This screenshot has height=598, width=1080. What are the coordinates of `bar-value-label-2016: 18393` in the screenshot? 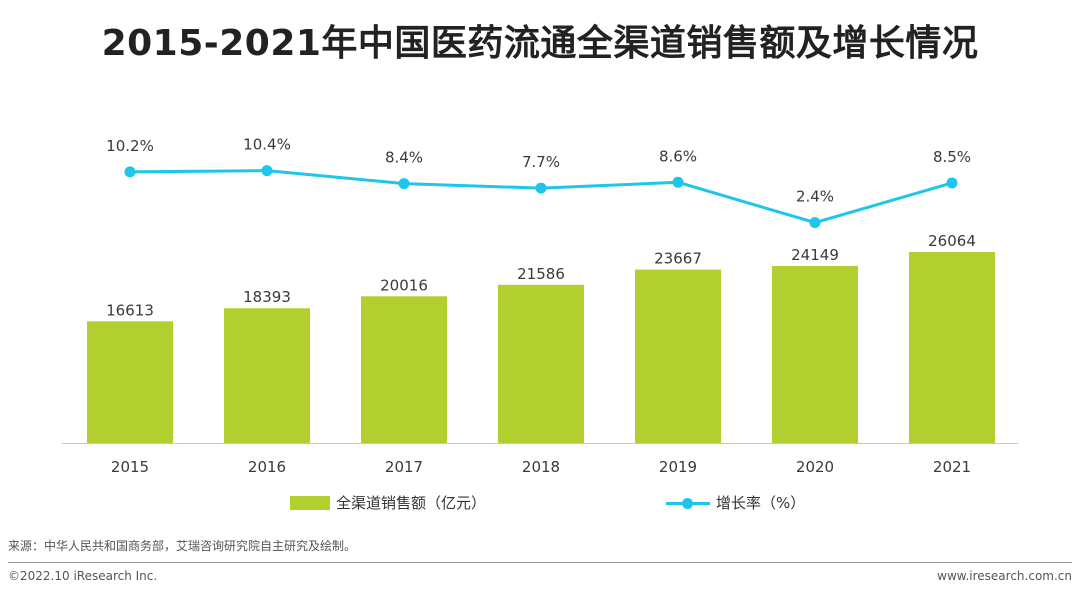 It's located at (267, 297).